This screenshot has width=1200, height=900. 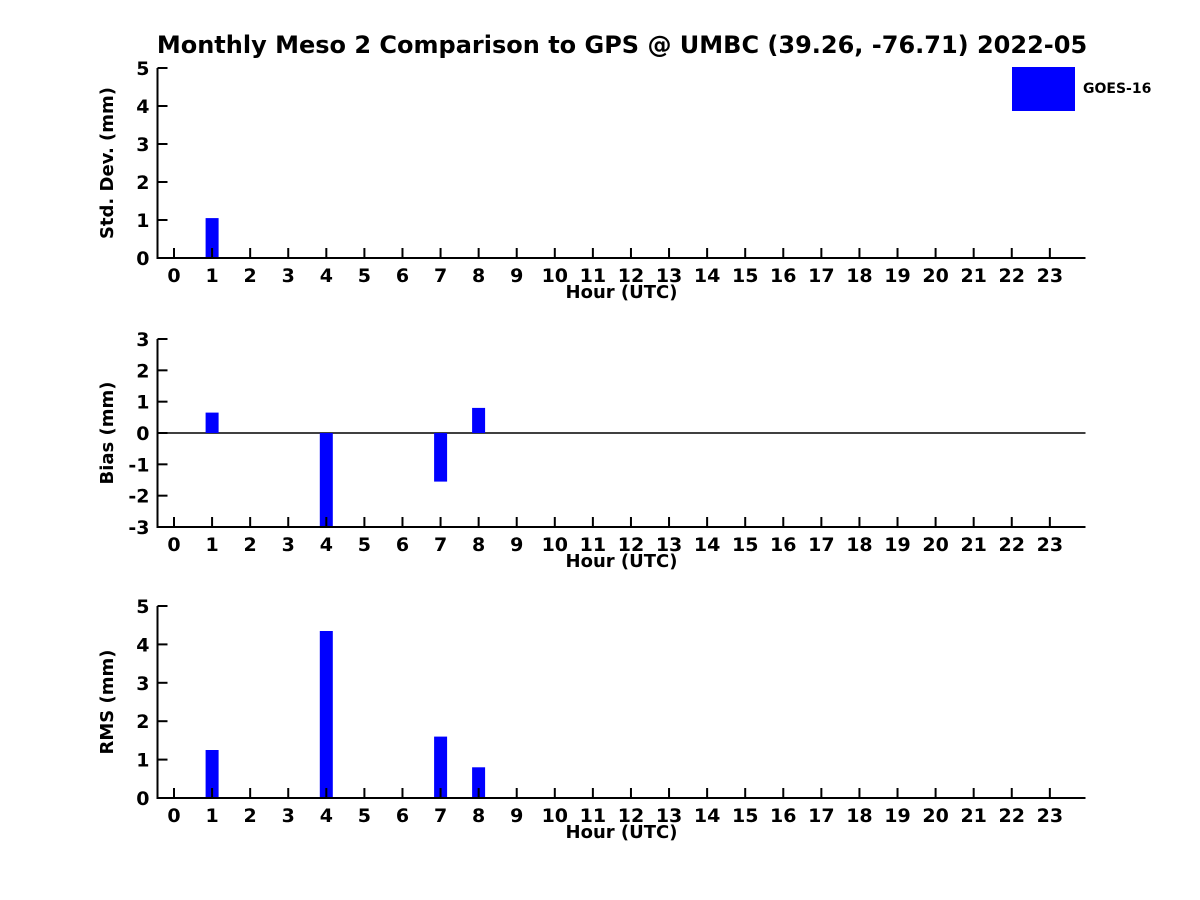 What do you see at coordinates (1081, 89) in the screenshot?
I see `legend: GOES-16` at bounding box center [1081, 89].